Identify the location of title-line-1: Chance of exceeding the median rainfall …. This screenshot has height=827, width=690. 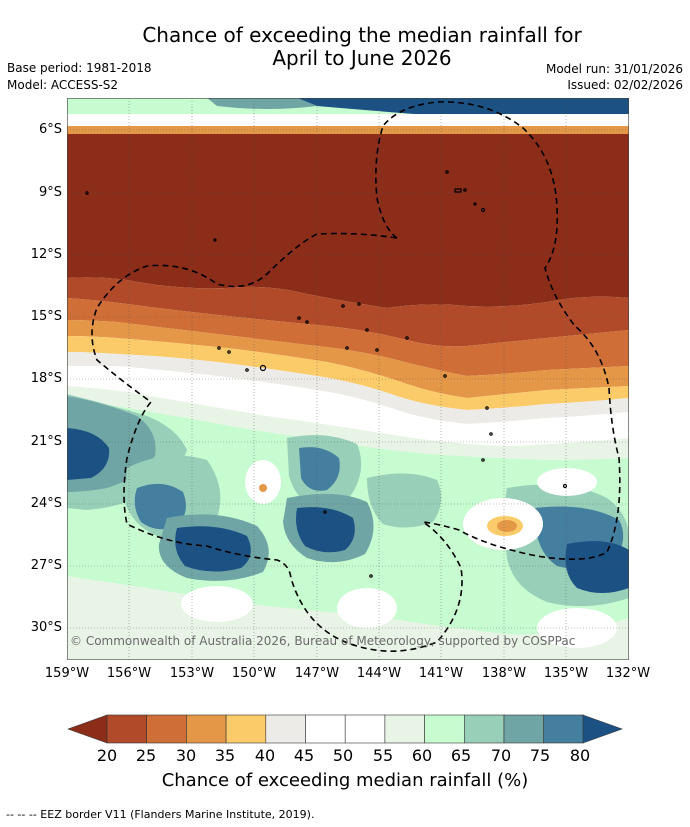
(362, 35).